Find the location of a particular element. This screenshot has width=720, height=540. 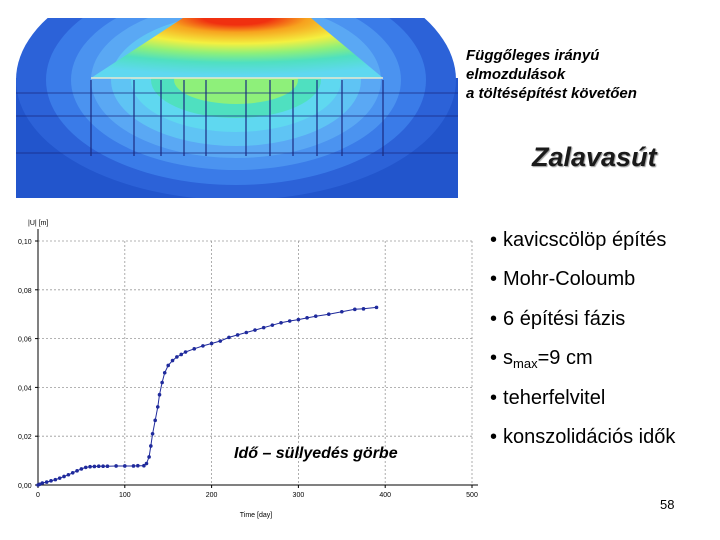

y-tick-label: 0,10 is located at coordinates (25, 242).